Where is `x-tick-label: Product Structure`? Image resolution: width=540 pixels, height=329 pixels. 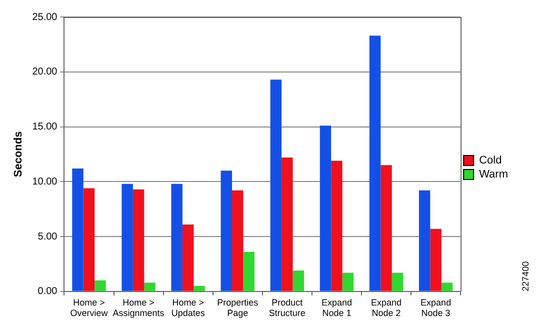
x-tick-label: Product Structure is located at coordinates (287, 307).